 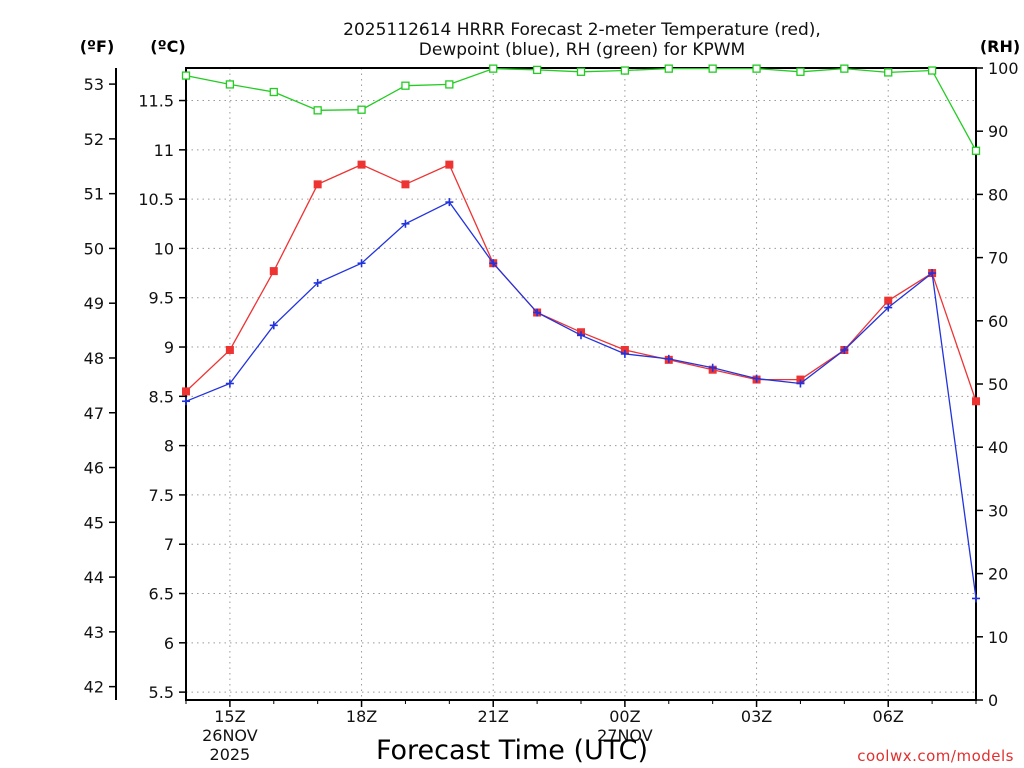 I want to click on credit-link: coolwx.com/models, so click(x=935, y=756).